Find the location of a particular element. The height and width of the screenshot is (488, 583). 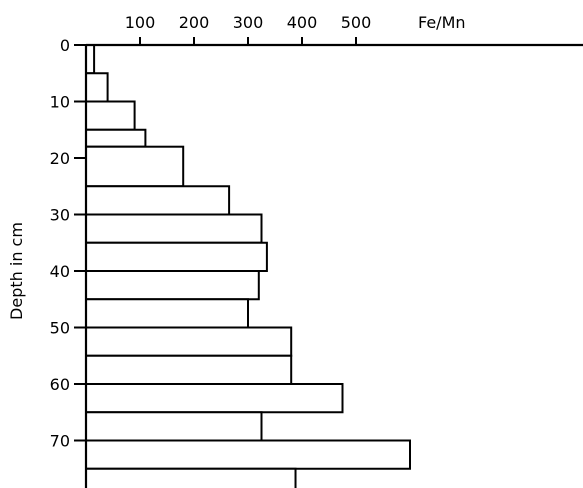

y-tick-label-50: 50 is located at coordinates (60, 328).